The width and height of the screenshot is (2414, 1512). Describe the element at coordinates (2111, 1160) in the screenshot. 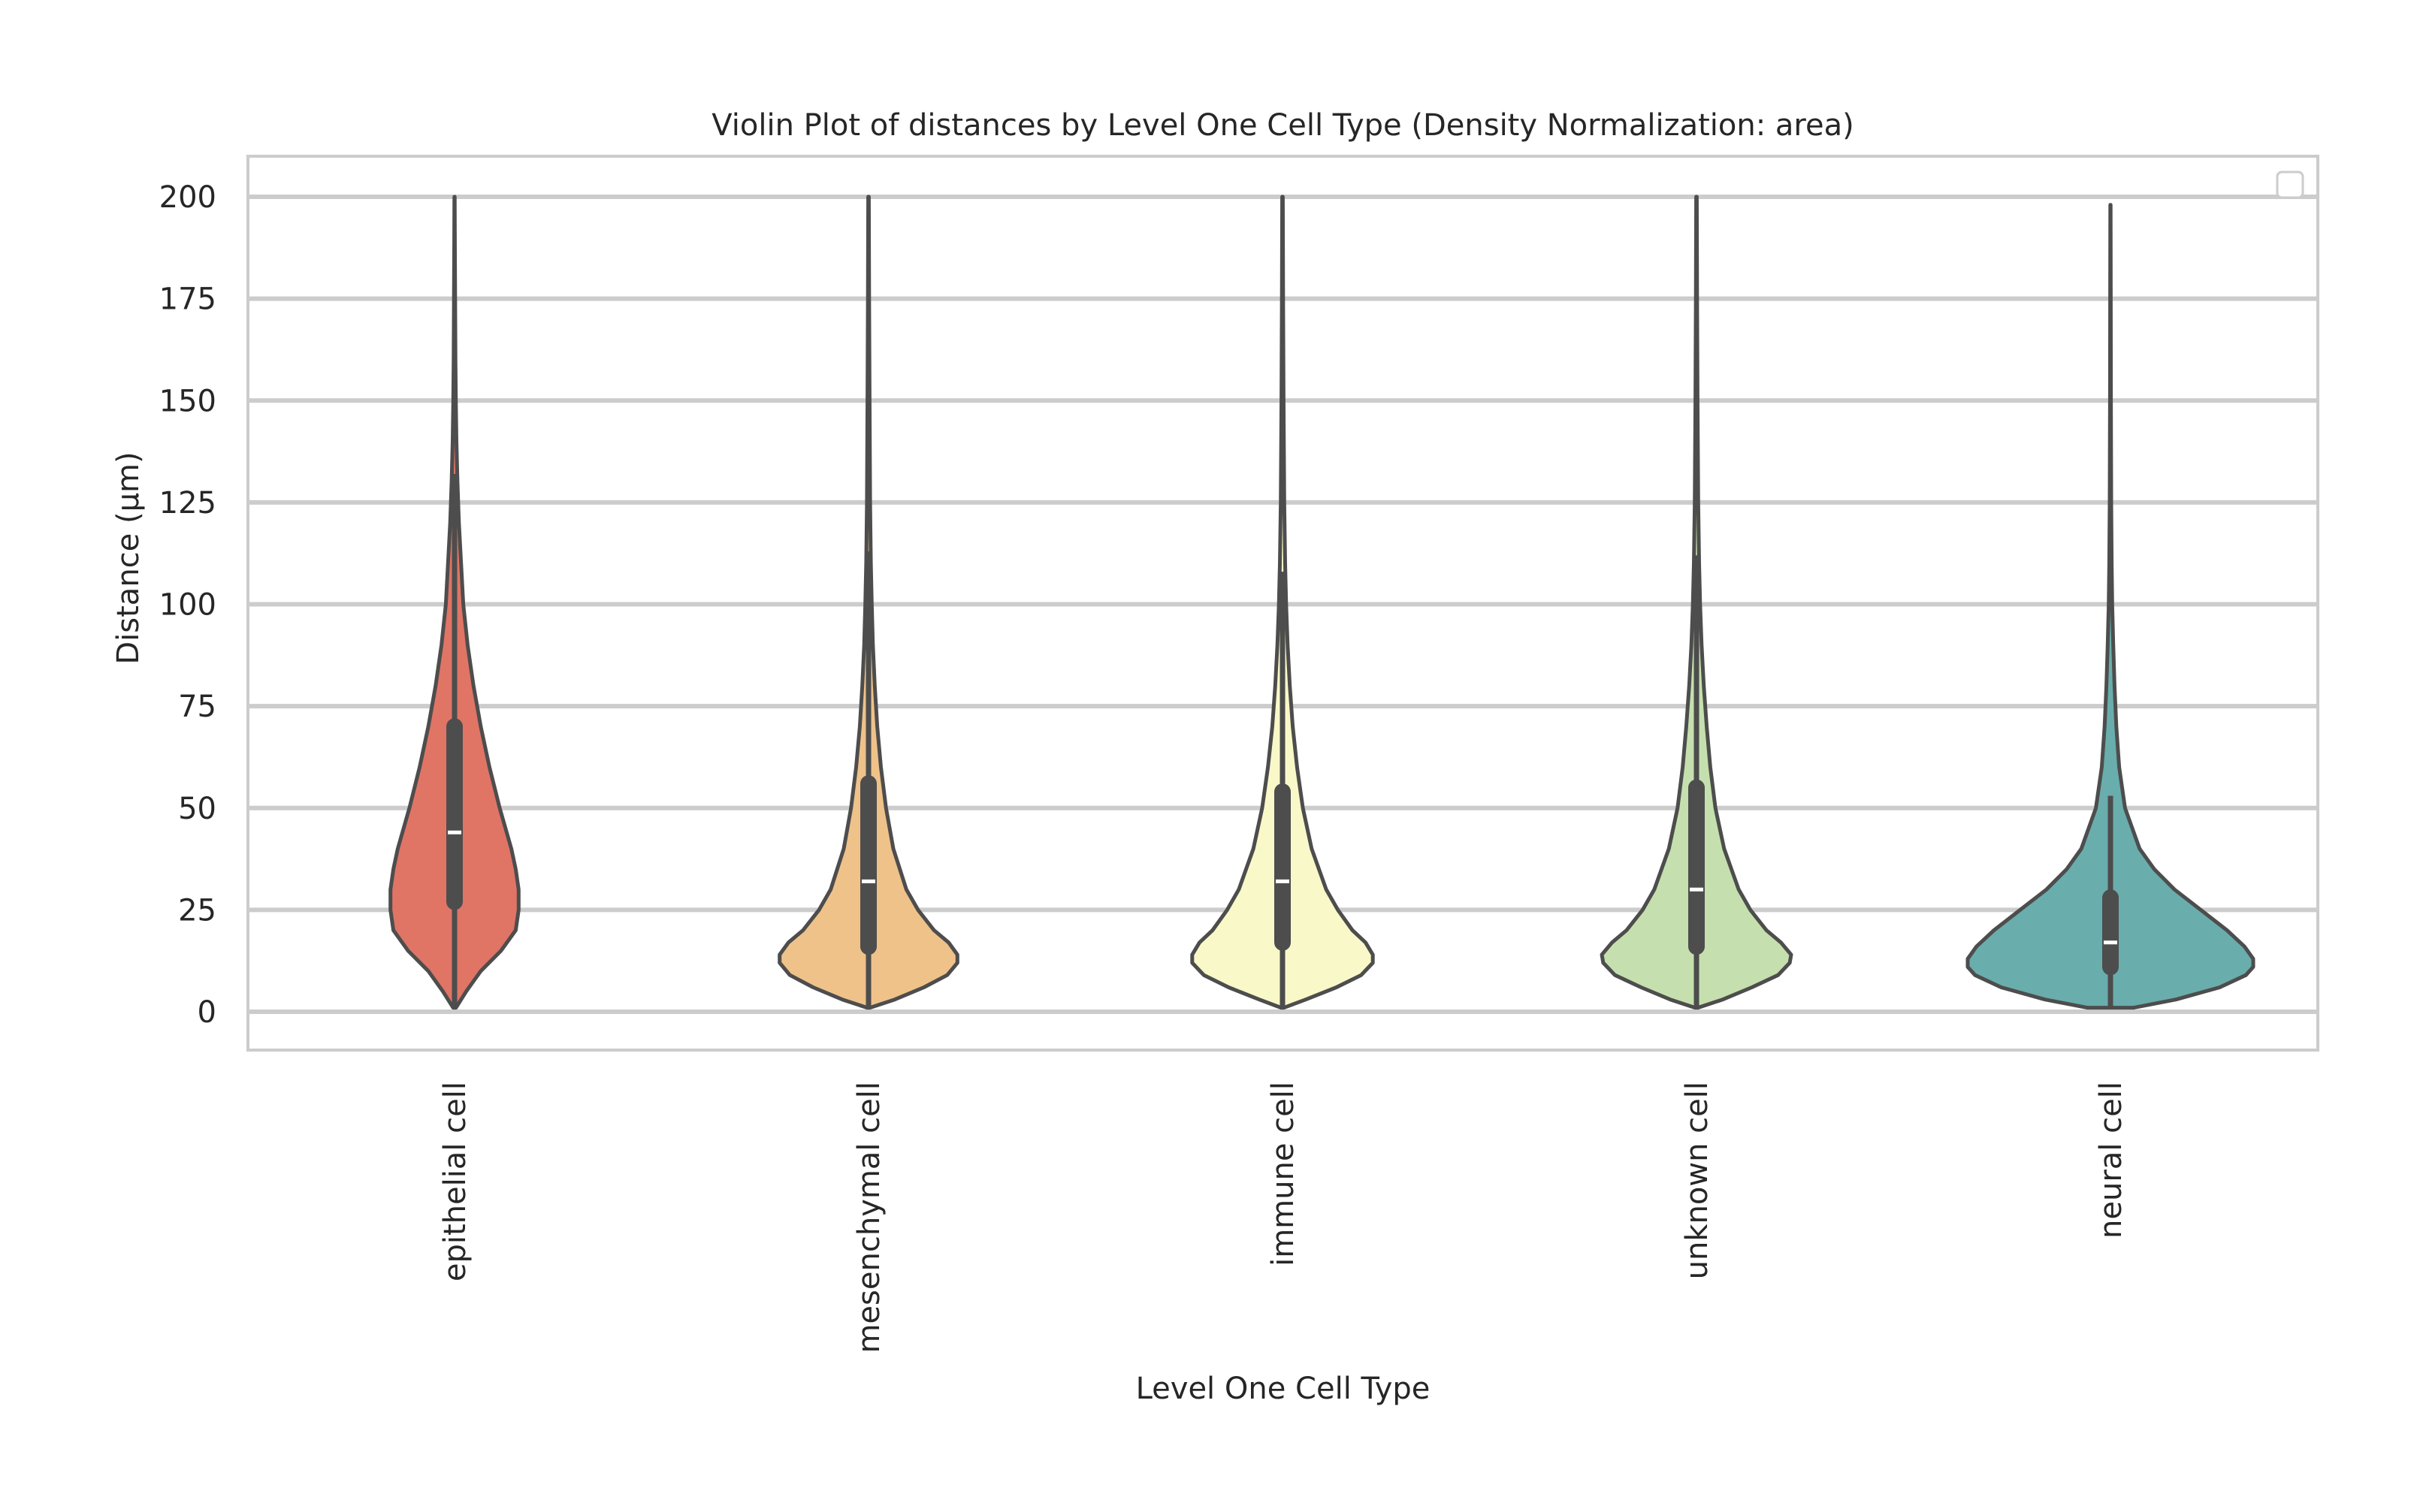

I see `x-tick-label: neural cell` at that location.